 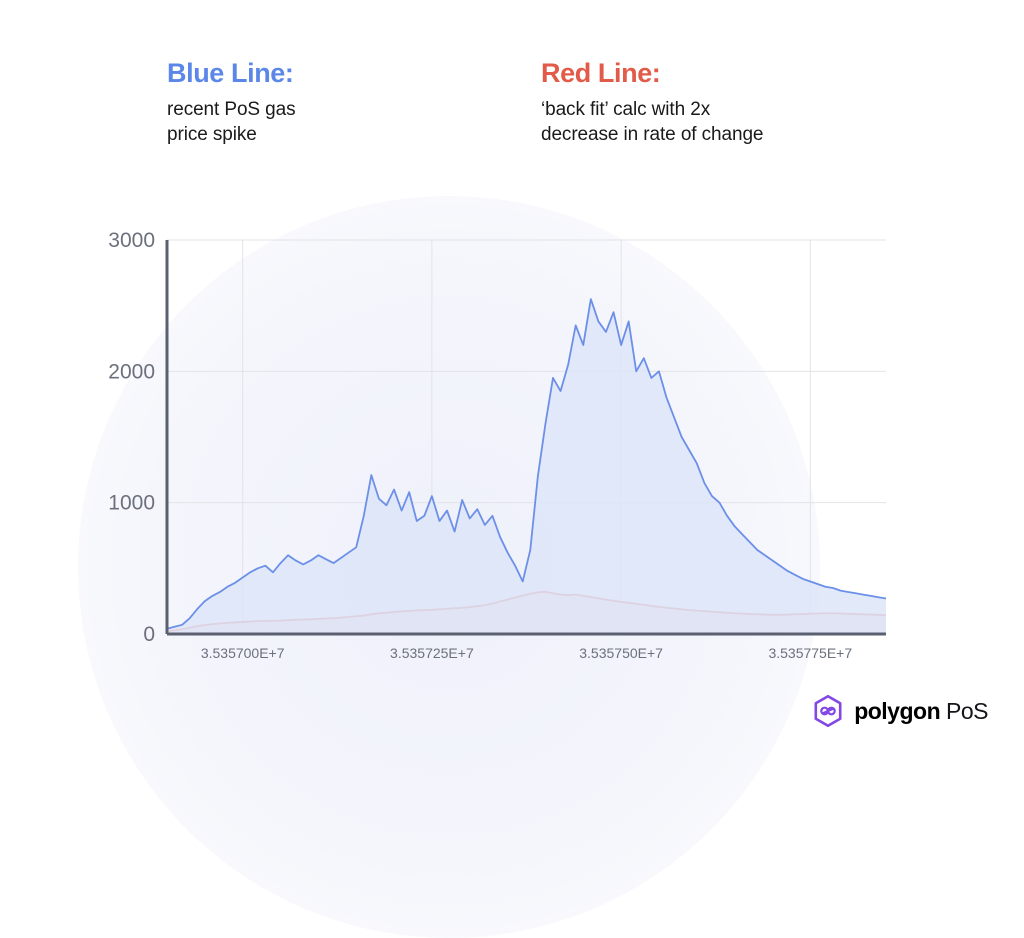 What do you see at coordinates (149, 634) in the screenshot?
I see `y-axis-tick-label: 0` at bounding box center [149, 634].